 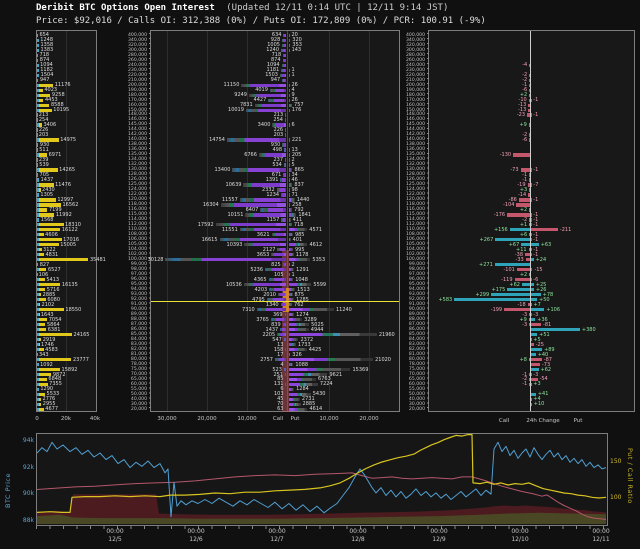 I want to click on total-oi-value: 18550, so click(x=73, y=309).